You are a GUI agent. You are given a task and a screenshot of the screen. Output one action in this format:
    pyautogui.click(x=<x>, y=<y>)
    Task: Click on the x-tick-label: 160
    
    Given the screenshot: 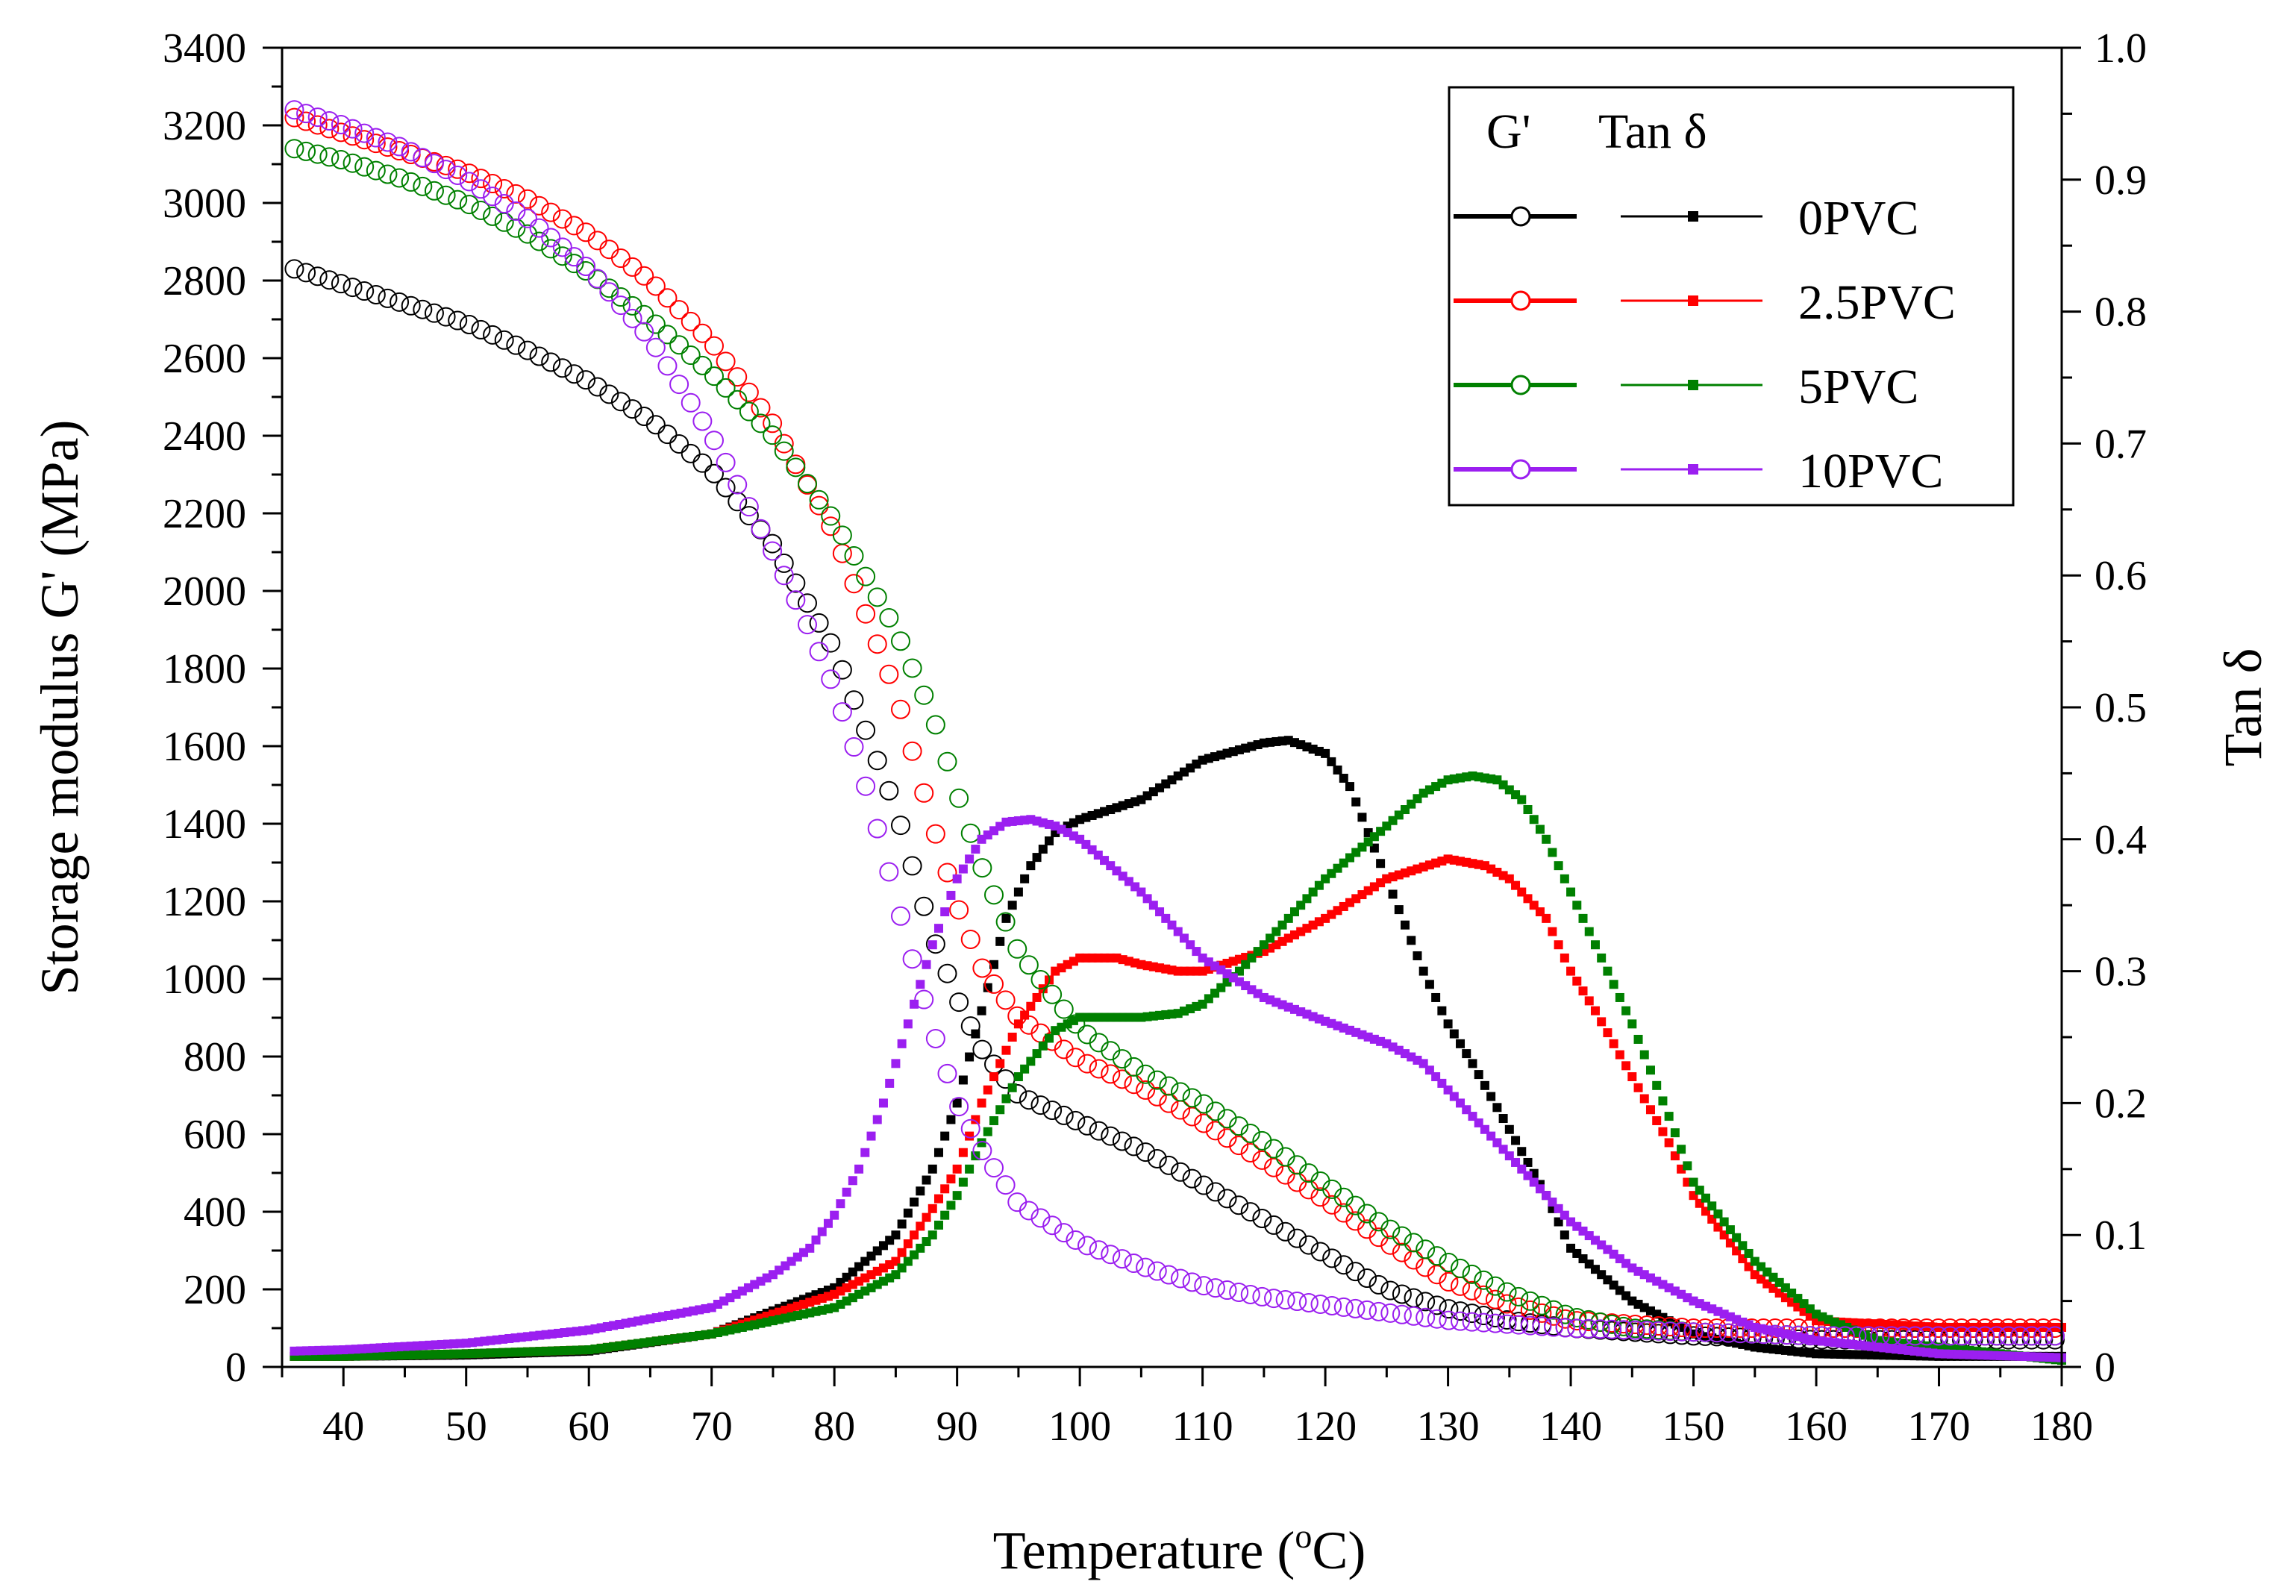 What is the action you would take?
    pyautogui.click(x=1817, y=1426)
    